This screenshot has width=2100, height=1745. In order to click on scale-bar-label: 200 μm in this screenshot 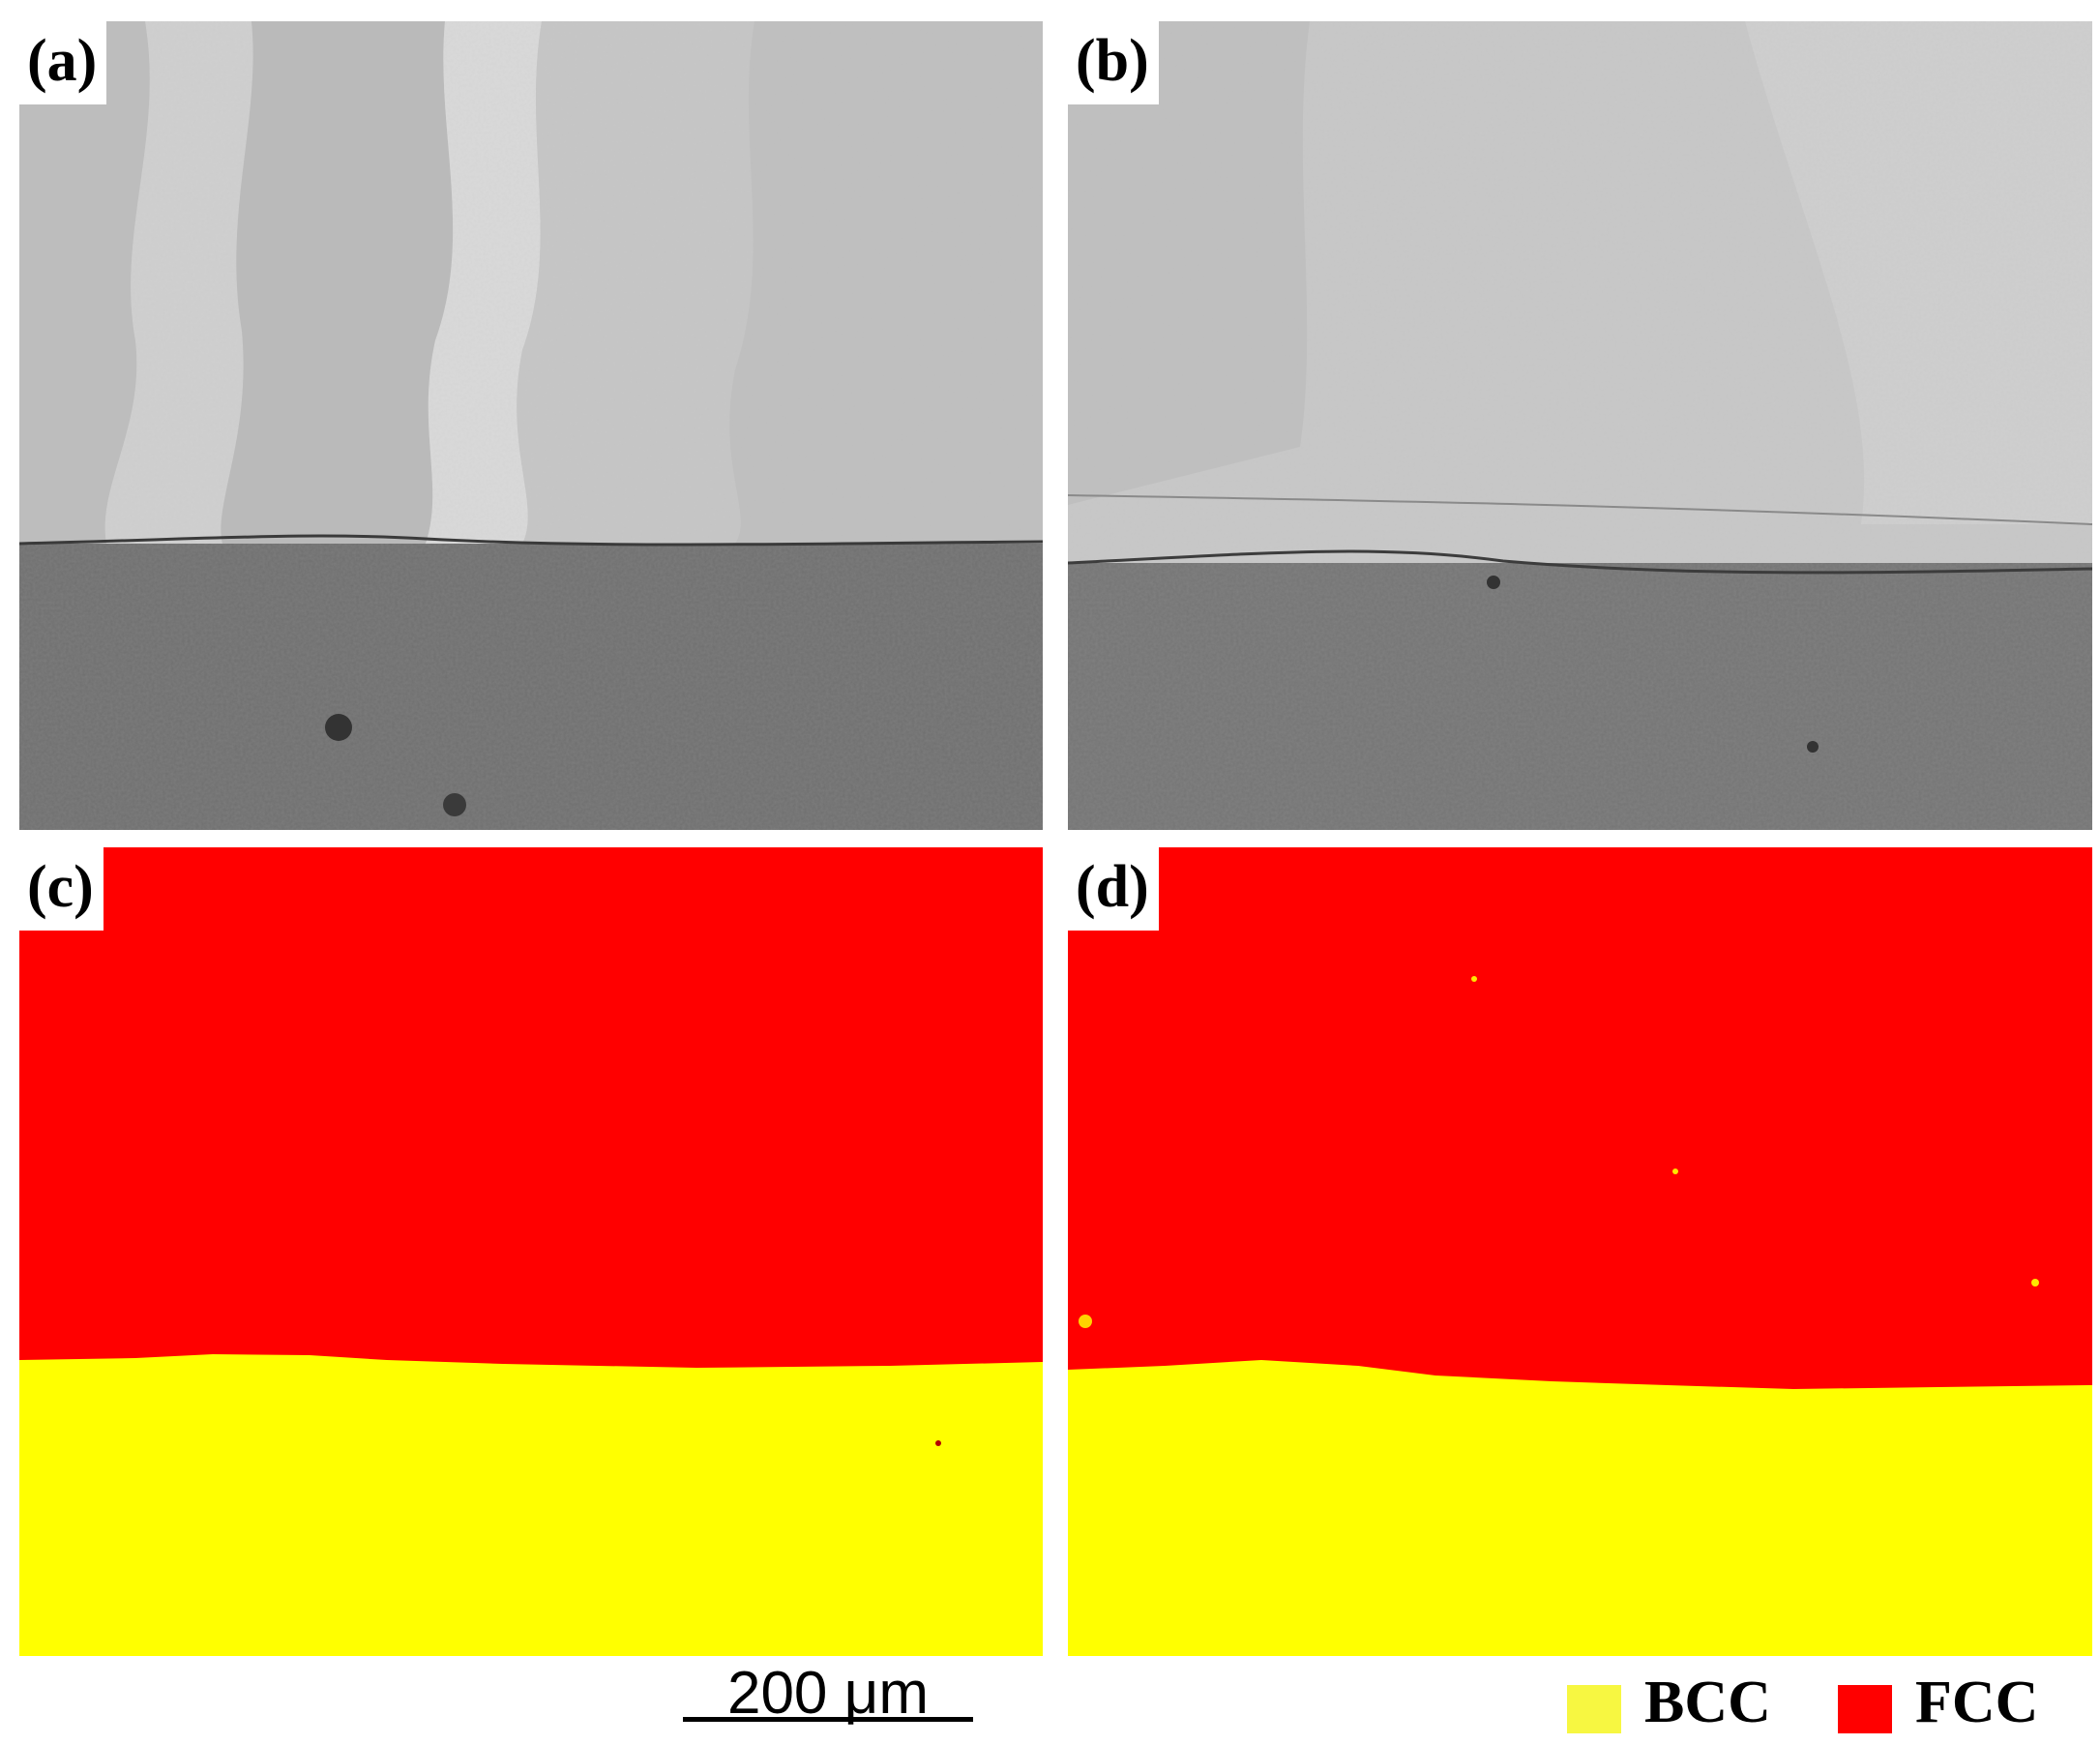, I will do `click(828, 1694)`.